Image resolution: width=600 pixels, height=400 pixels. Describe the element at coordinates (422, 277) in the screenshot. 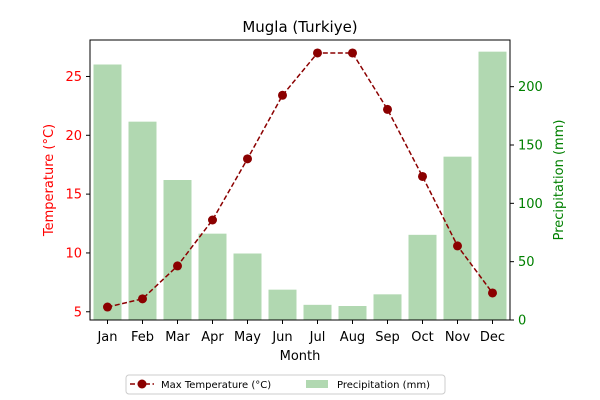

I see `precipitation-bar-oct` at that location.